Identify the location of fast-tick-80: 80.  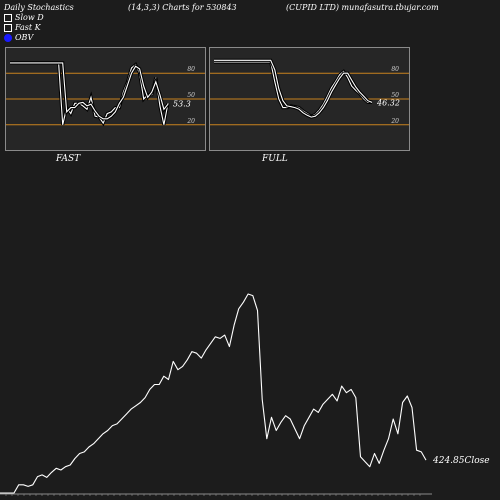
(191, 69).